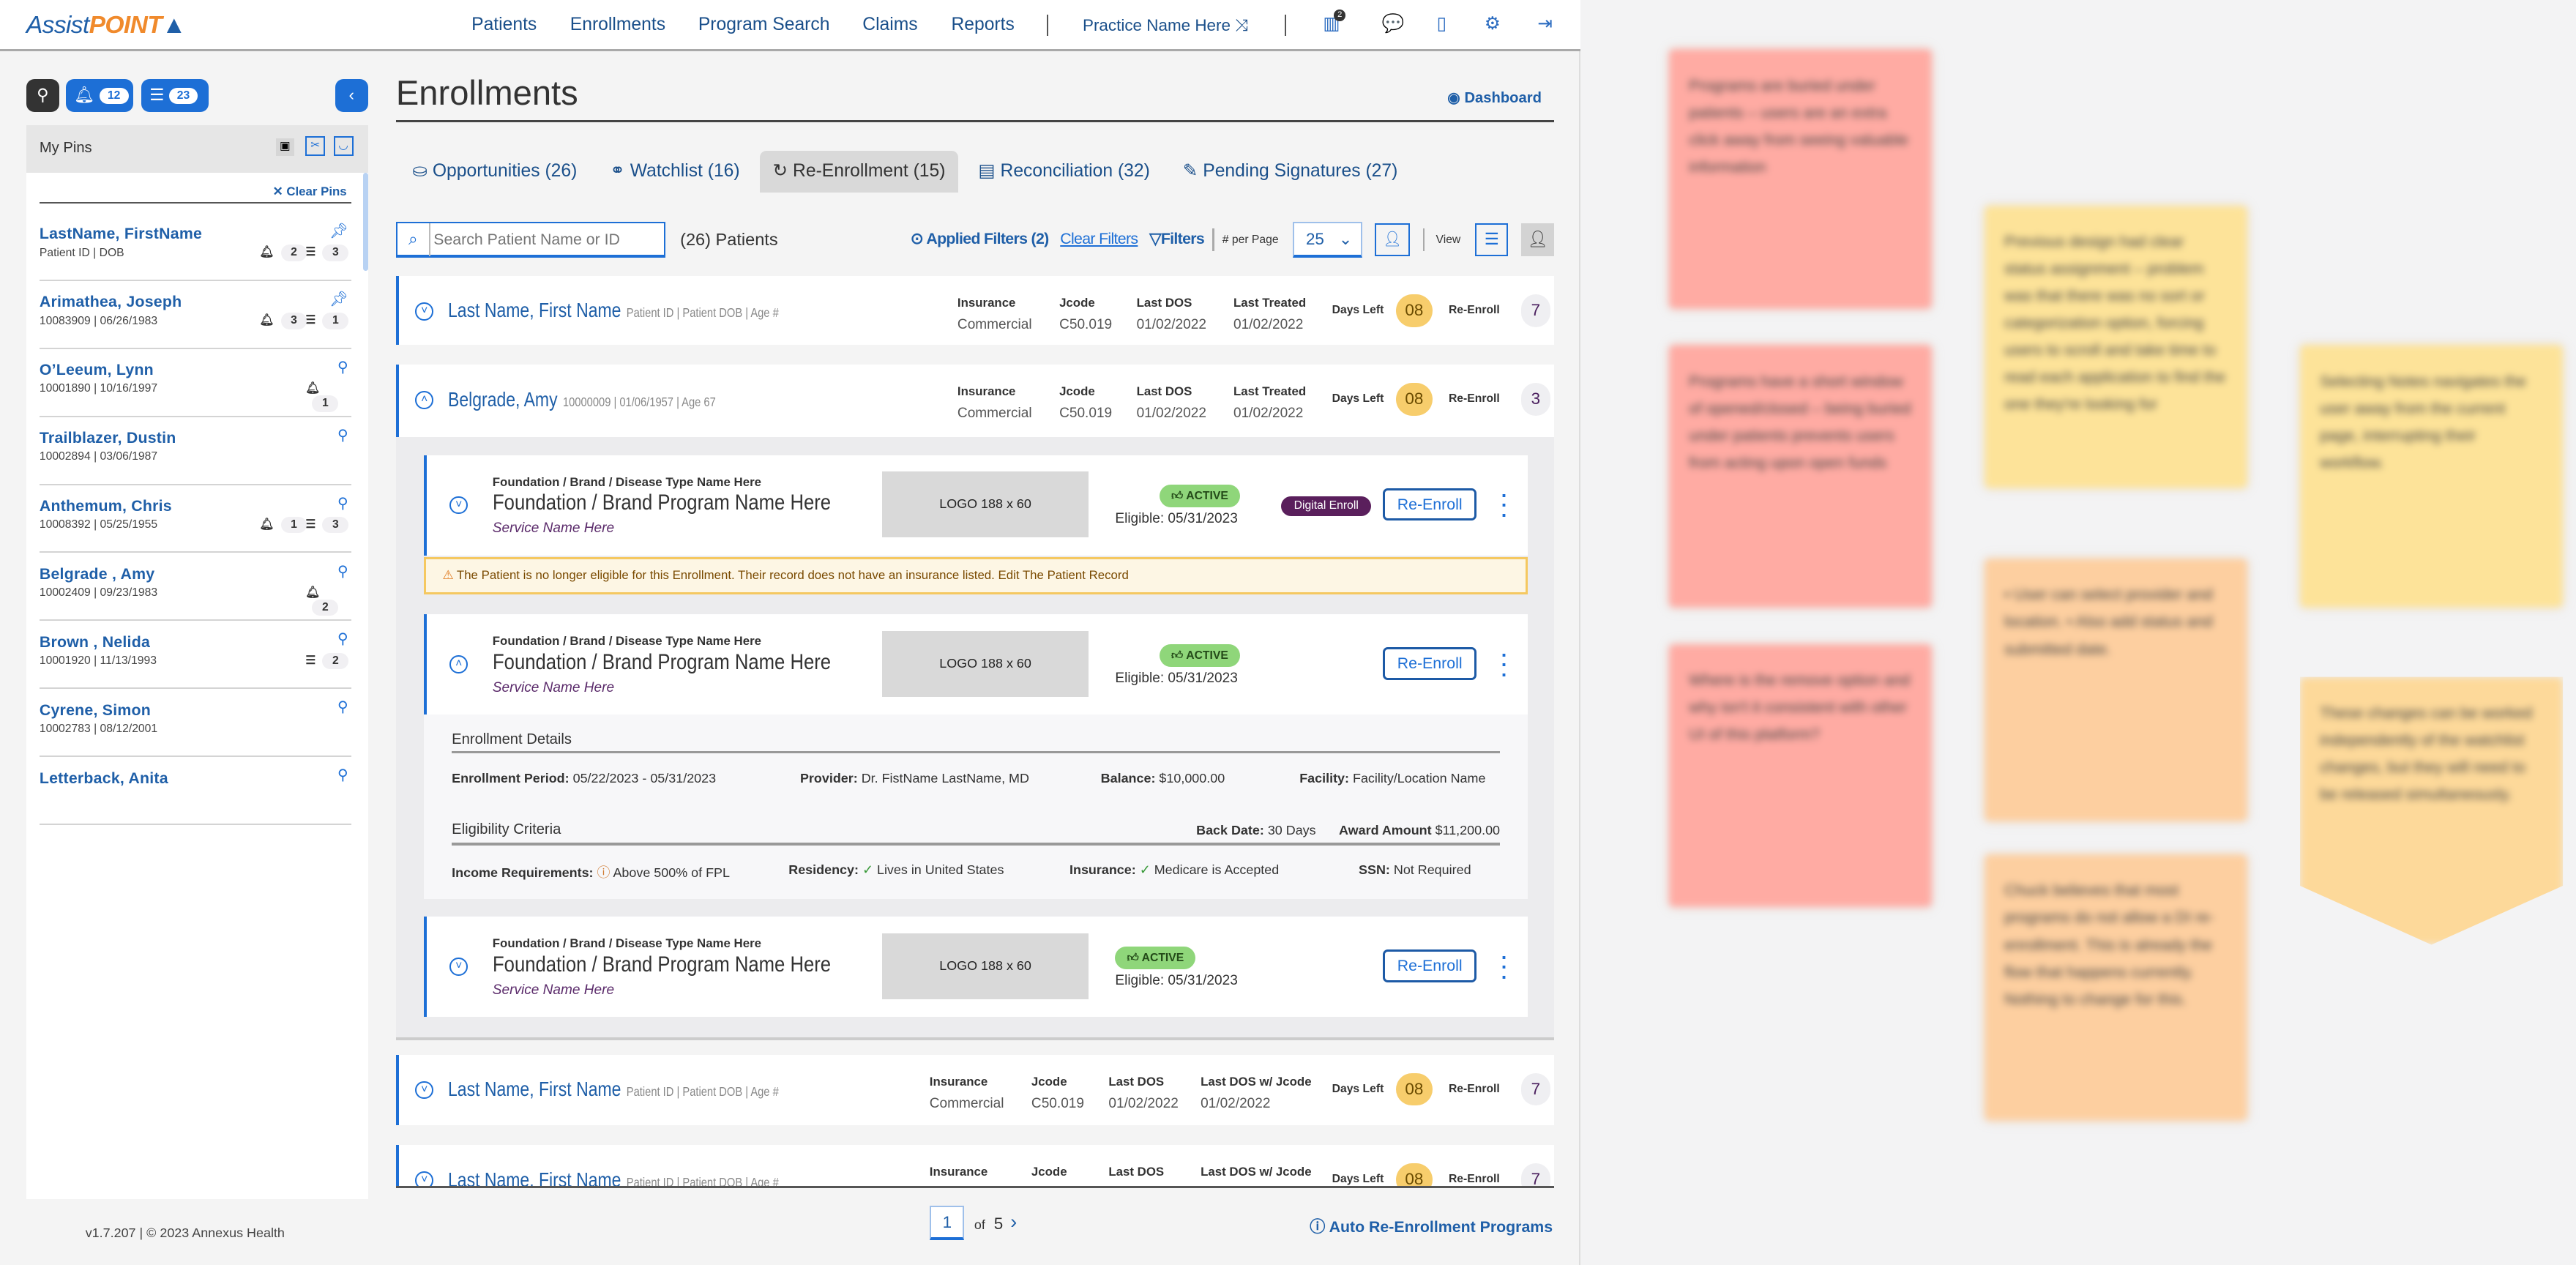 The height and width of the screenshot is (1265, 2576). Describe the element at coordinates (283, 253) in the screenshot. I see `alert-count: 🔔︎2` at that location.